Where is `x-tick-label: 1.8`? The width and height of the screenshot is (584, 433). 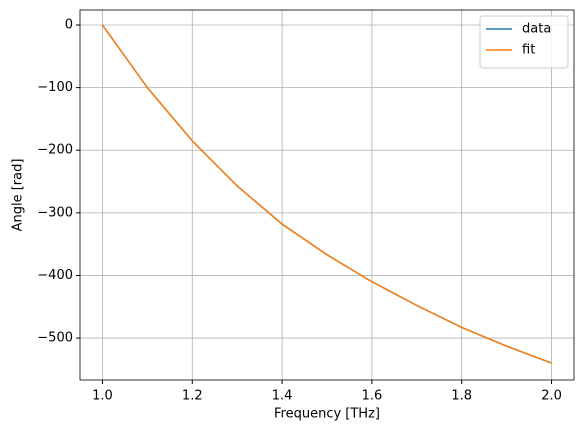 x-tick-label: 1.8 is located at coordinates (461, 396).